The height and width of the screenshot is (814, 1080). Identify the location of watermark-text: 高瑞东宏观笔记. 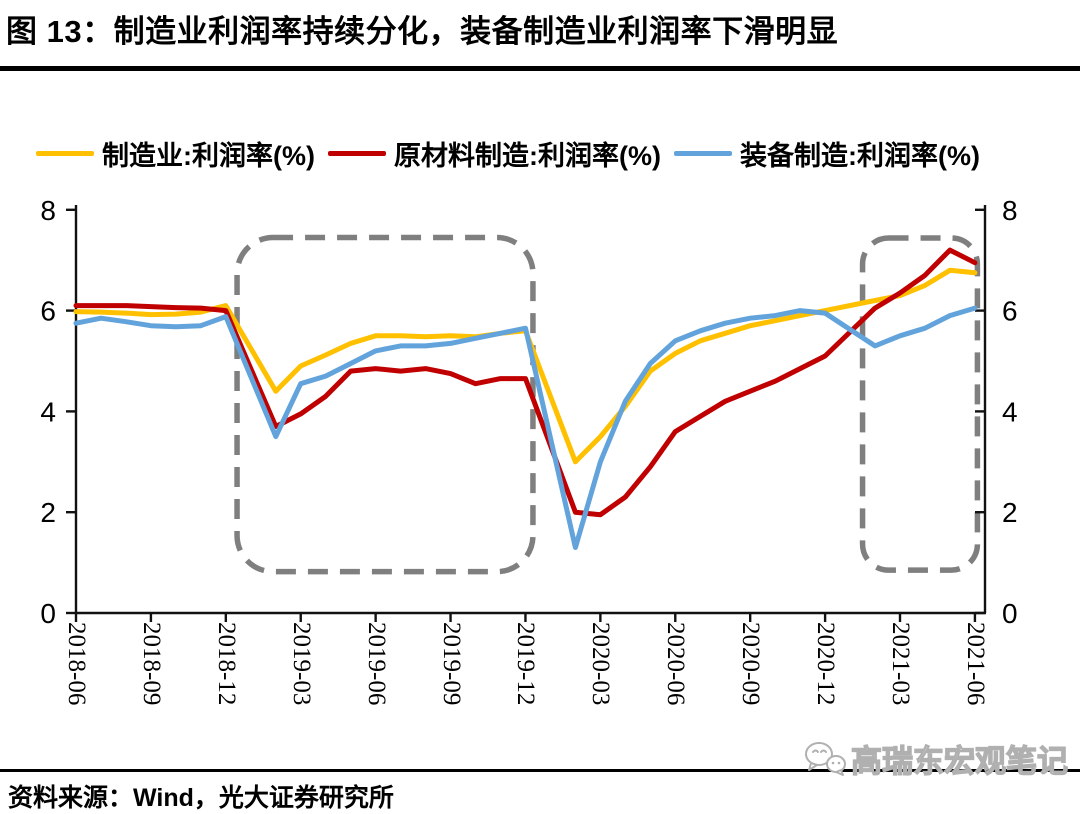
(959, 761).